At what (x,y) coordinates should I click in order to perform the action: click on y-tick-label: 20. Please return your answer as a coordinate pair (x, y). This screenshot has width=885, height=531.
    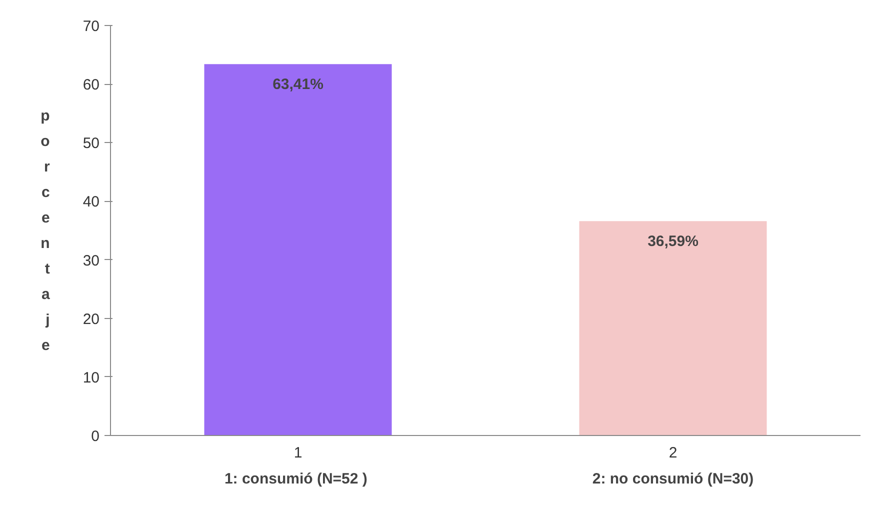
    Looking at the image, I should click on (91, 319).